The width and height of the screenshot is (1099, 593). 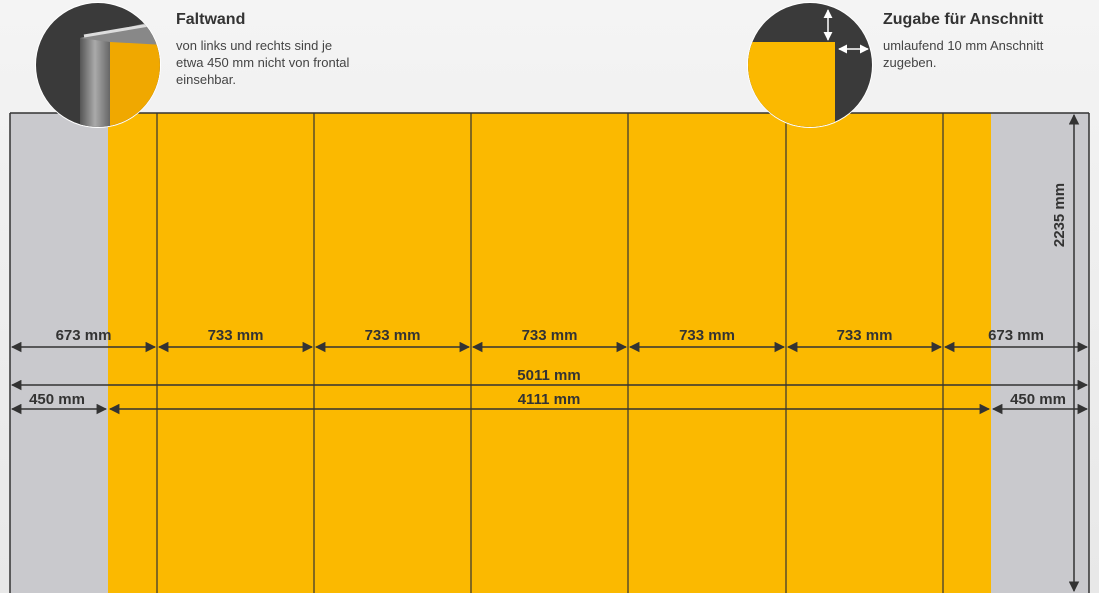 What do you see at coordinates (206, 79) in the screenshot?
I see `header-text: einsehbar.` at bounding box center [206, 79].